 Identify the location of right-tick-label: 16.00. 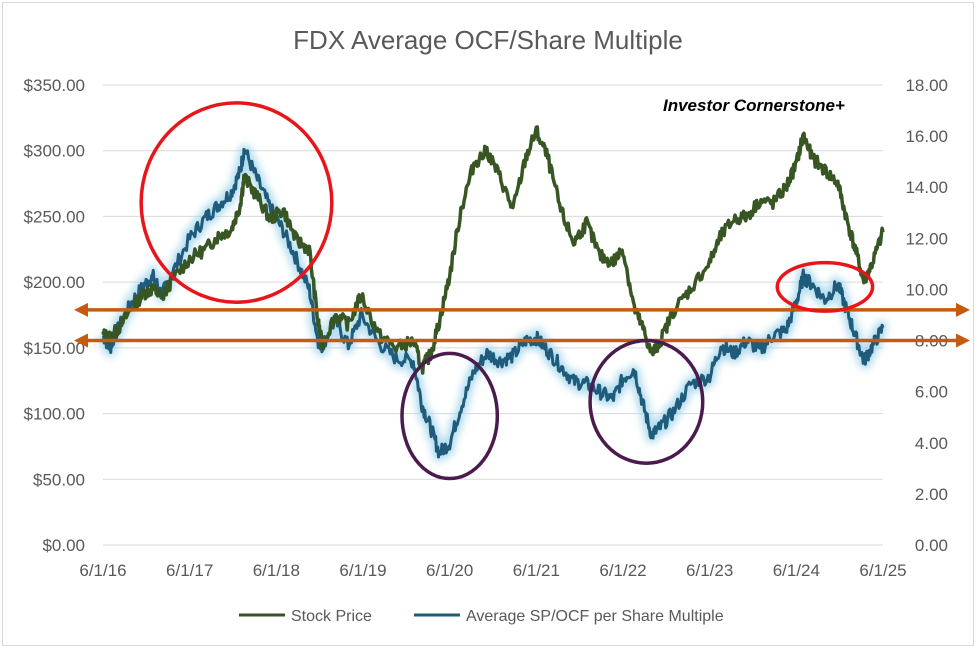
(926, 136).